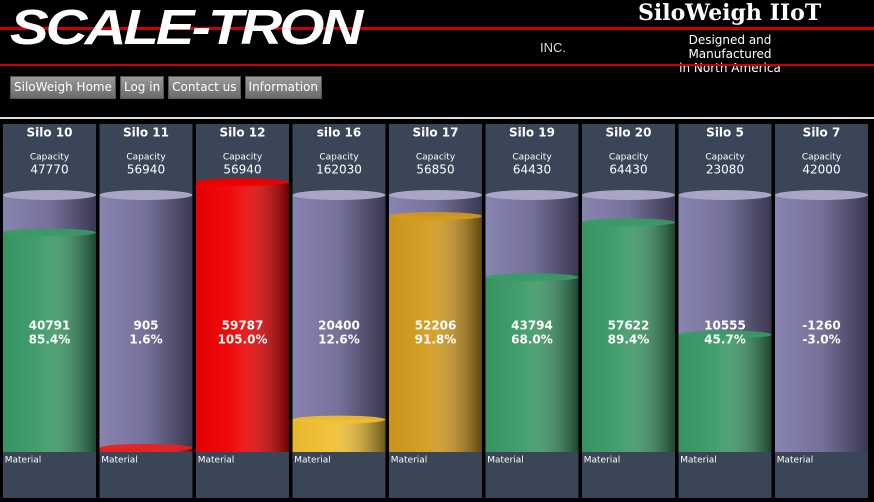 This screenshot has width=874, height=502. Describe the element at coordinates (629, 133) in the screenshot. I see `silo-name: Silo 20` at that location.